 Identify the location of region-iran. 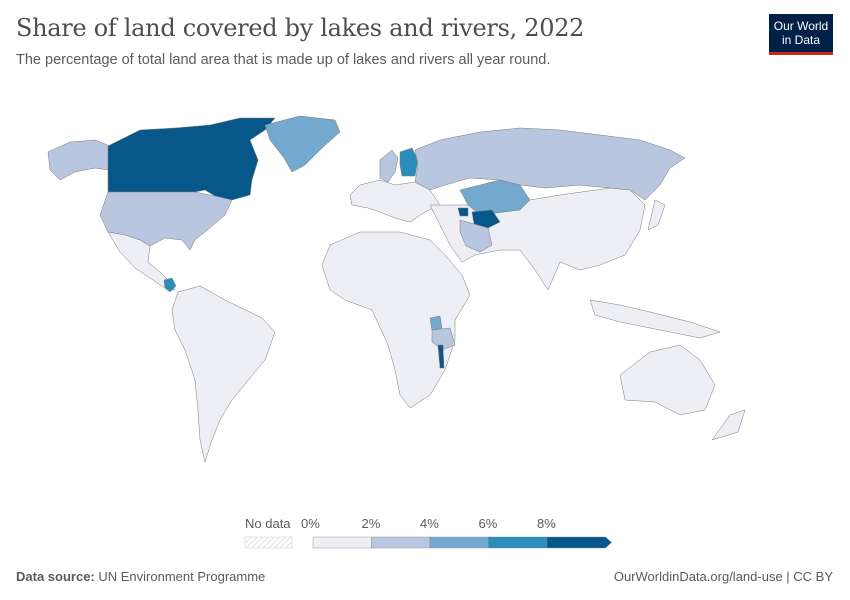
(476, 236).